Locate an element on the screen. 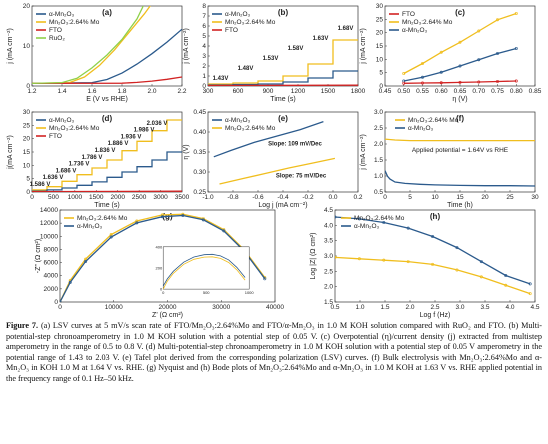 The width and height of the screenshot is (548, 444). panel-tag: (f) is located at coordinates (460, 118).